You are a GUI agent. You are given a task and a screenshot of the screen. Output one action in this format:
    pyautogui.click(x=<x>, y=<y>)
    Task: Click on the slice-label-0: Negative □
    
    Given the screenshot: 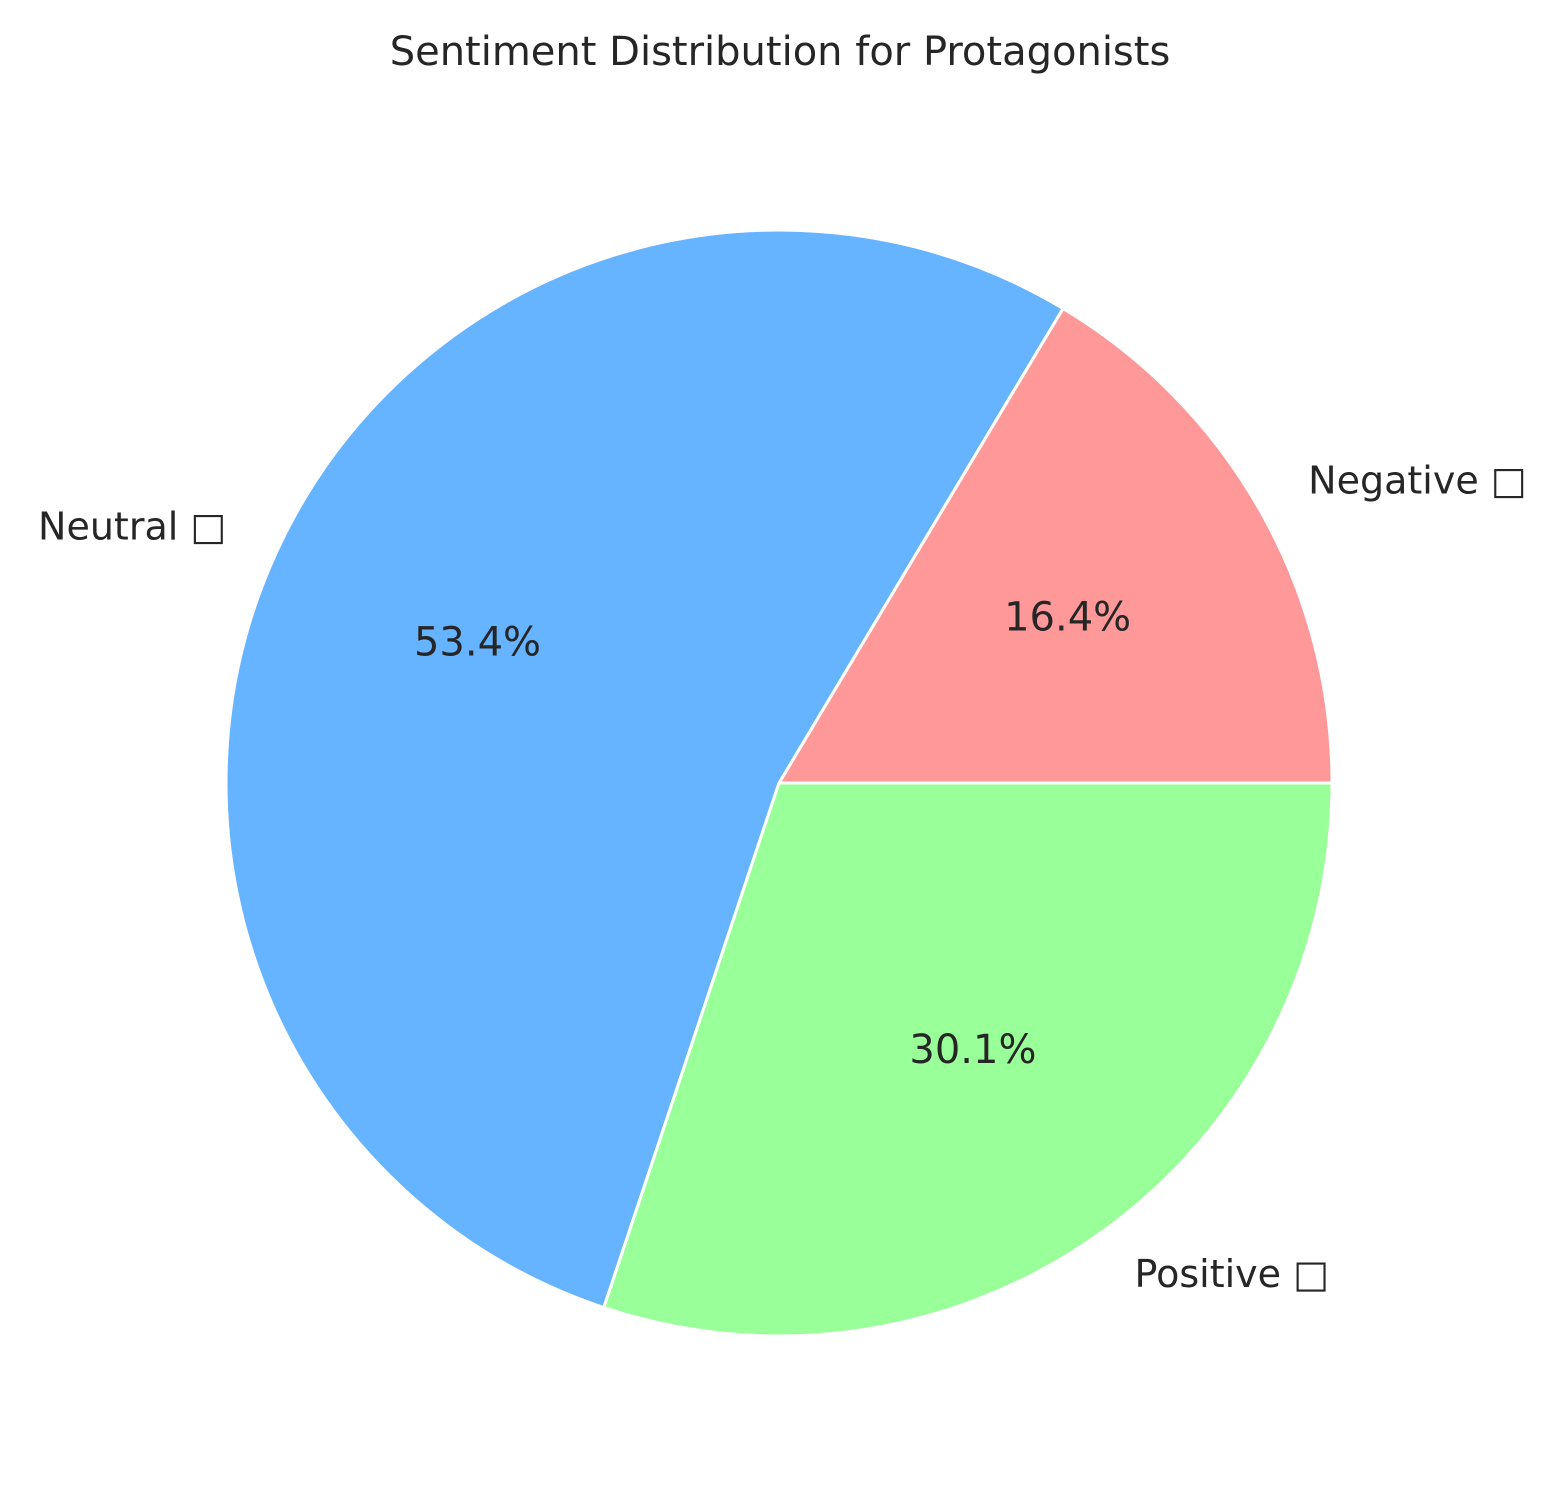 What is the action you would take?
    pyautogui.click(x=1417, y=481)
    